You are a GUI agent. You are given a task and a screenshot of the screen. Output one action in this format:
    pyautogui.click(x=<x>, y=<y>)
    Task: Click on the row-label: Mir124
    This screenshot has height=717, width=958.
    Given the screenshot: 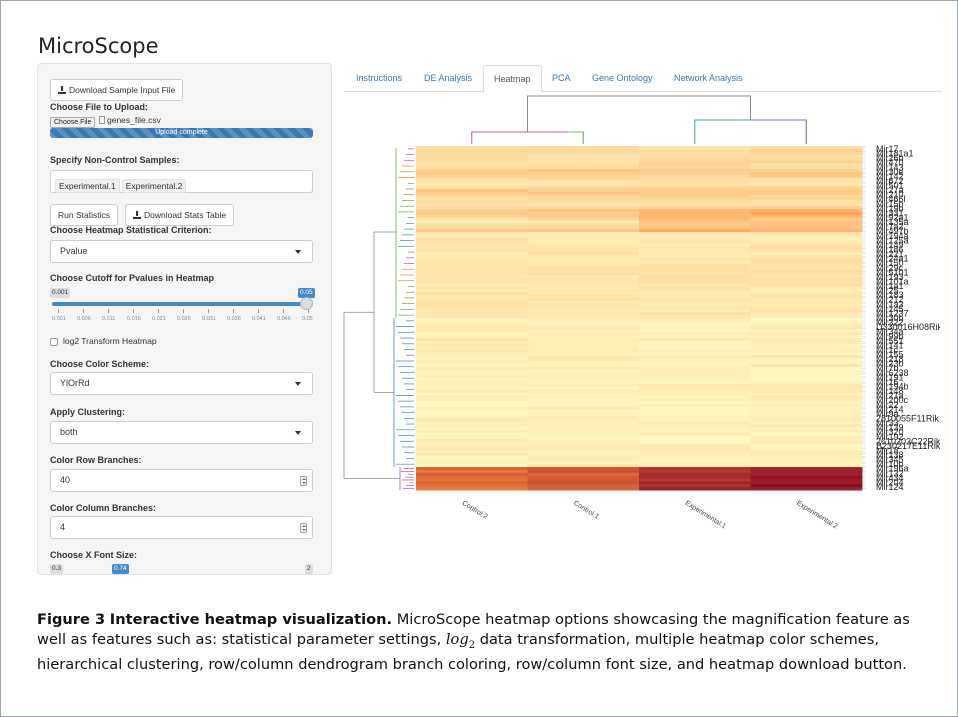 What is the action you would take?
    pyautogui.click(x=890, y=487)
    